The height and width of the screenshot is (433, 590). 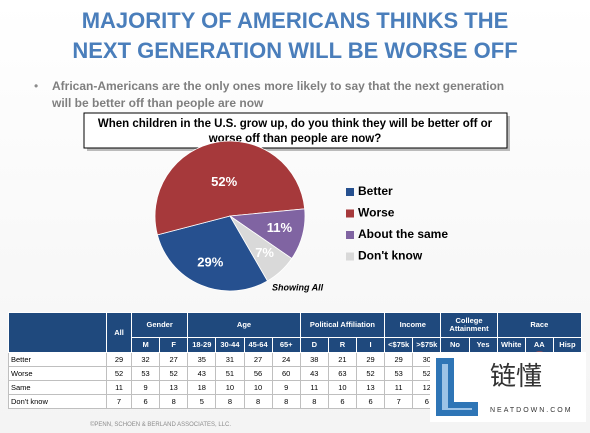 I want to click on data-label: 11%, so click(x=280, y=227).